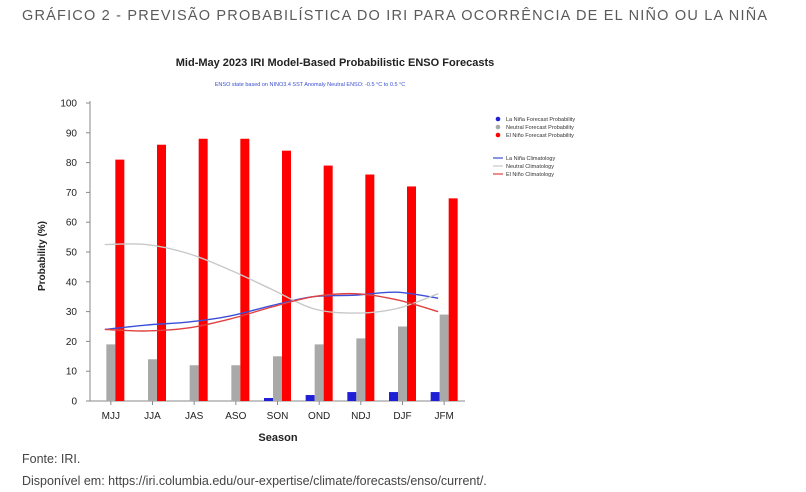 The width and height of the screenshot is (806, 492). What do you see at coordinates (72, 253) in the screenshot?
I see `y-tick-label: 50` at bounding box center [72, 253].